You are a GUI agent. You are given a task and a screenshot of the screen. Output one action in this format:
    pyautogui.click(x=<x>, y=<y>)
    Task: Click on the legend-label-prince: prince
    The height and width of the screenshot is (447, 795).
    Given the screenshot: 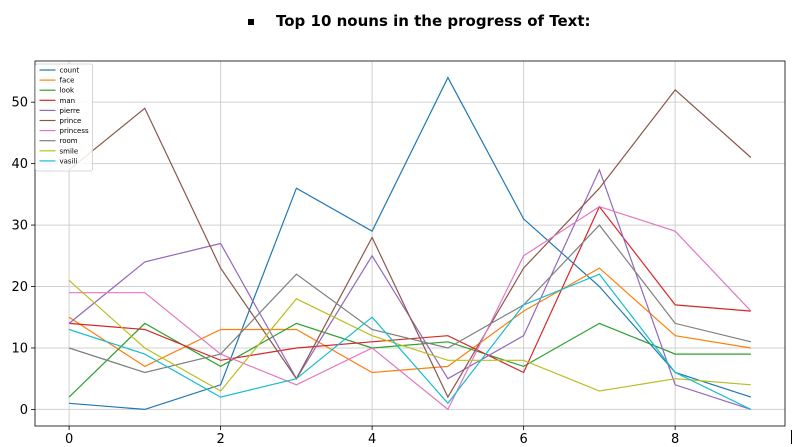 What is the action you would take?
    pyautogui.click(x=71, y=121)
    